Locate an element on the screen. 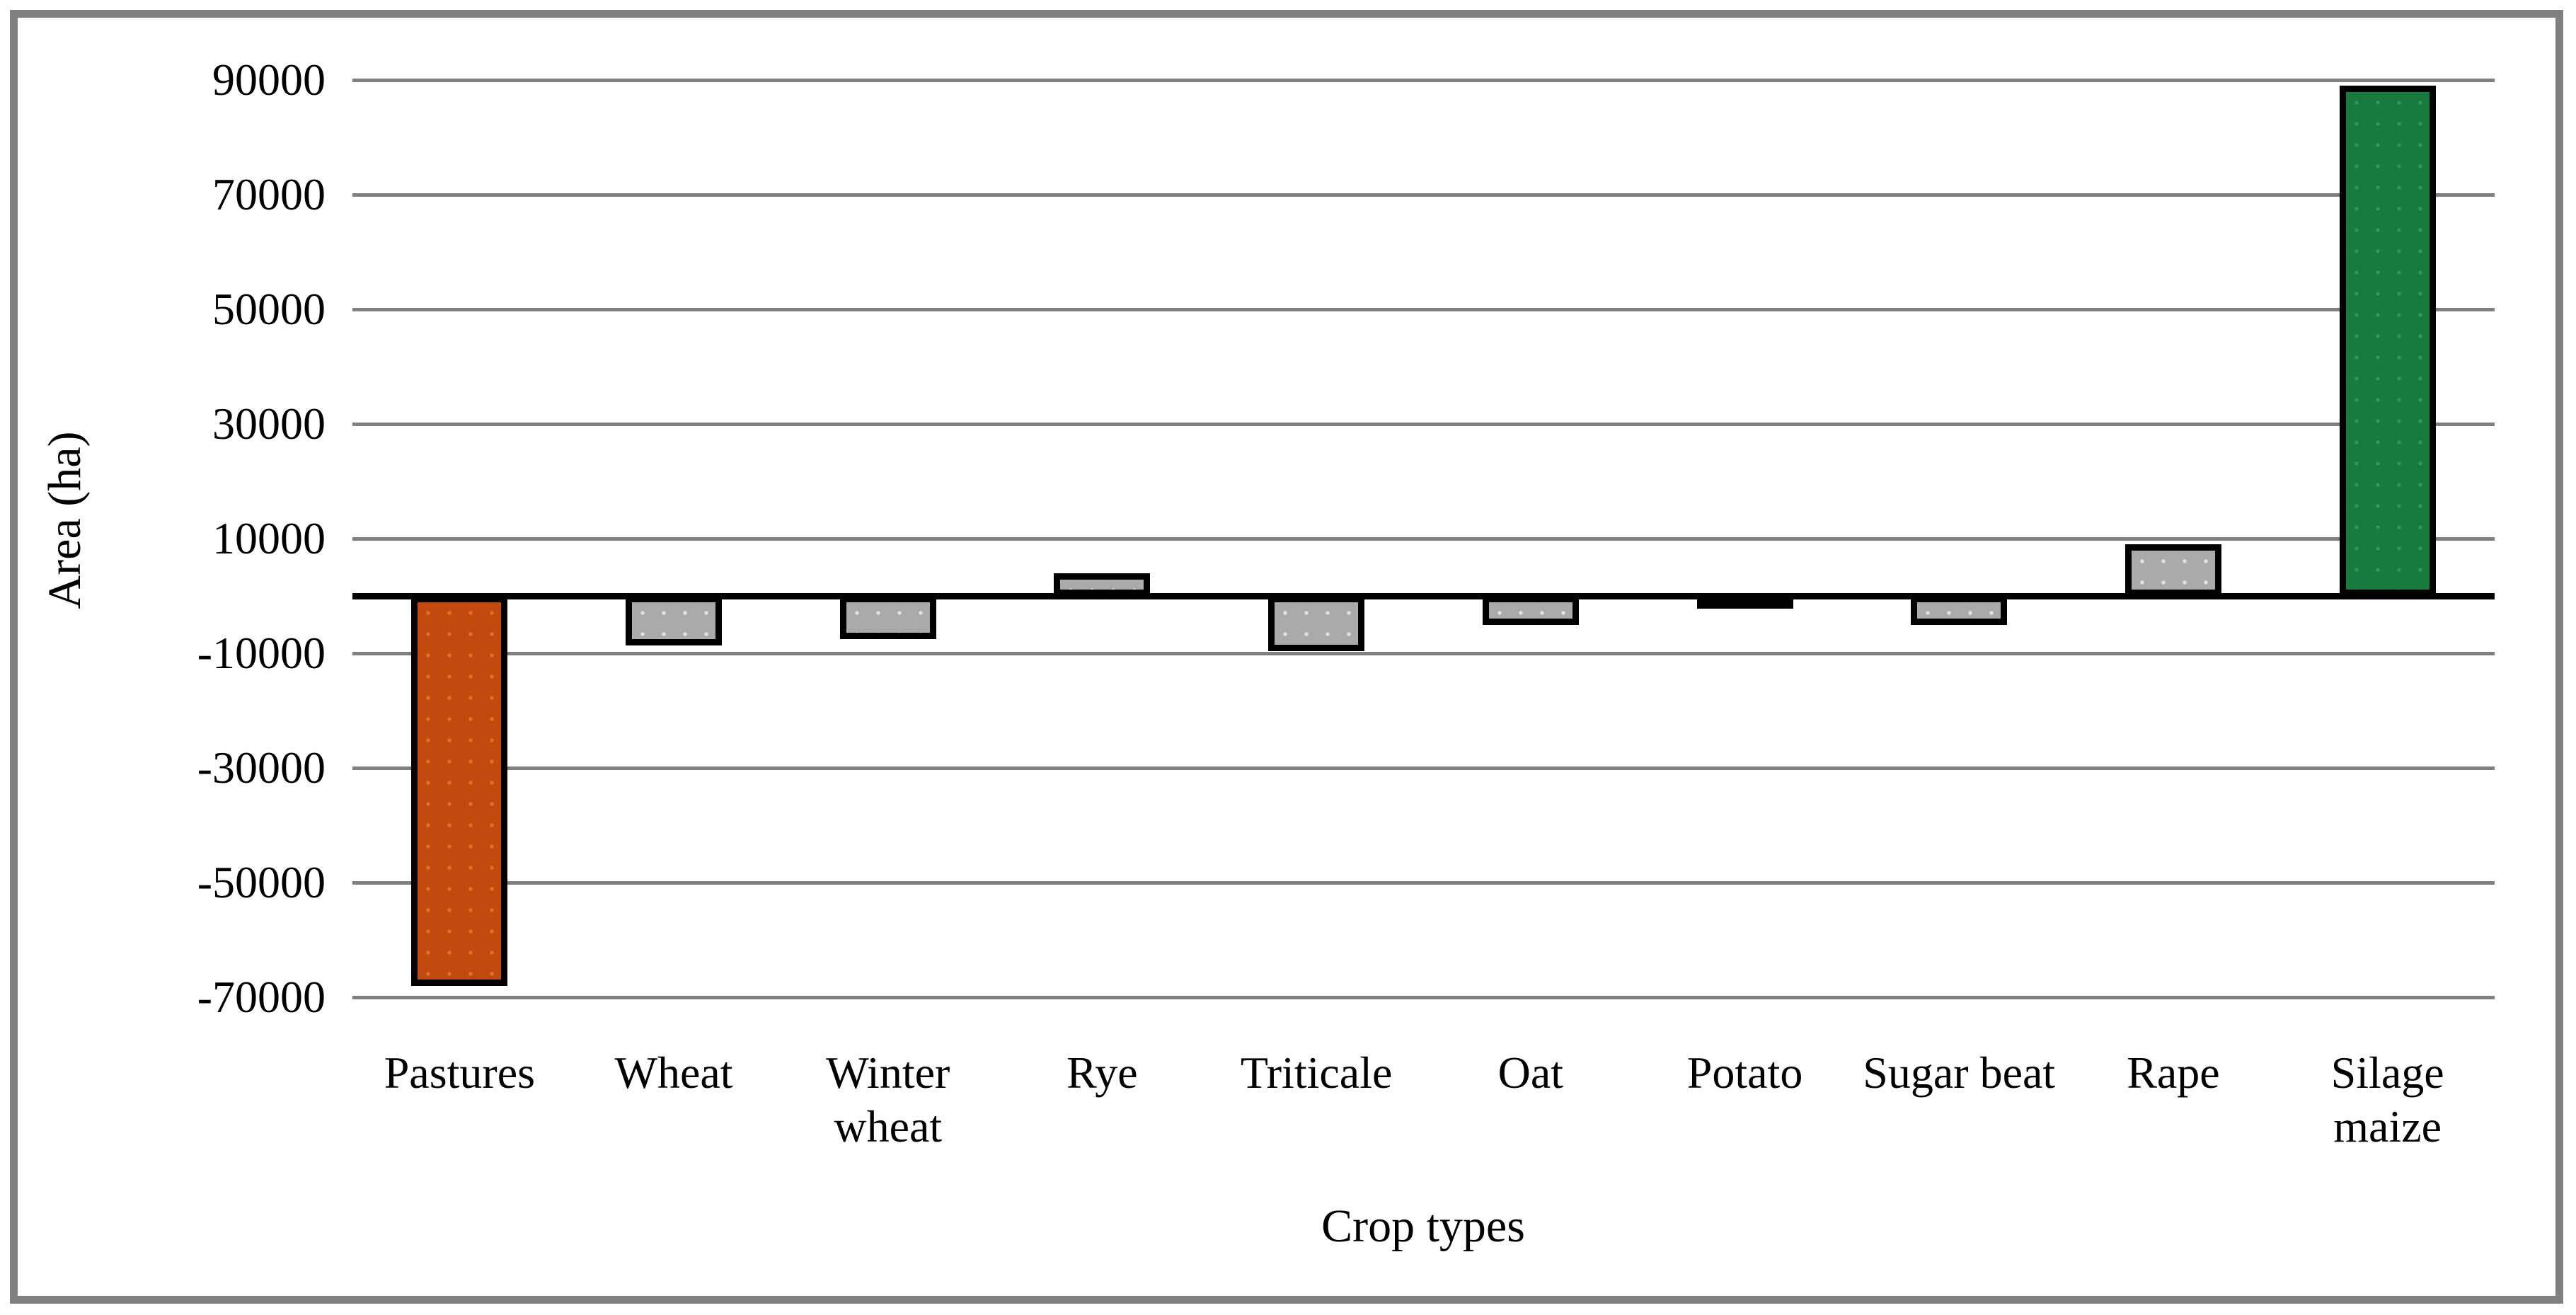 The height and width of the screenshot is (1315, 2576). x-category-label-sugar-beat: Sugar beat is located at coordinates (1960, 1072).